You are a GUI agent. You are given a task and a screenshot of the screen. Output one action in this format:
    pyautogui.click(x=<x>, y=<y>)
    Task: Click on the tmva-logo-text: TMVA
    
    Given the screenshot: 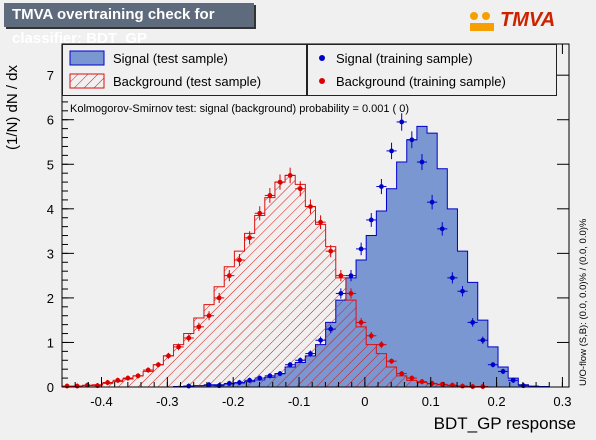 What is the action you would take?
    pyautogui.click(x=528, y=20)
    